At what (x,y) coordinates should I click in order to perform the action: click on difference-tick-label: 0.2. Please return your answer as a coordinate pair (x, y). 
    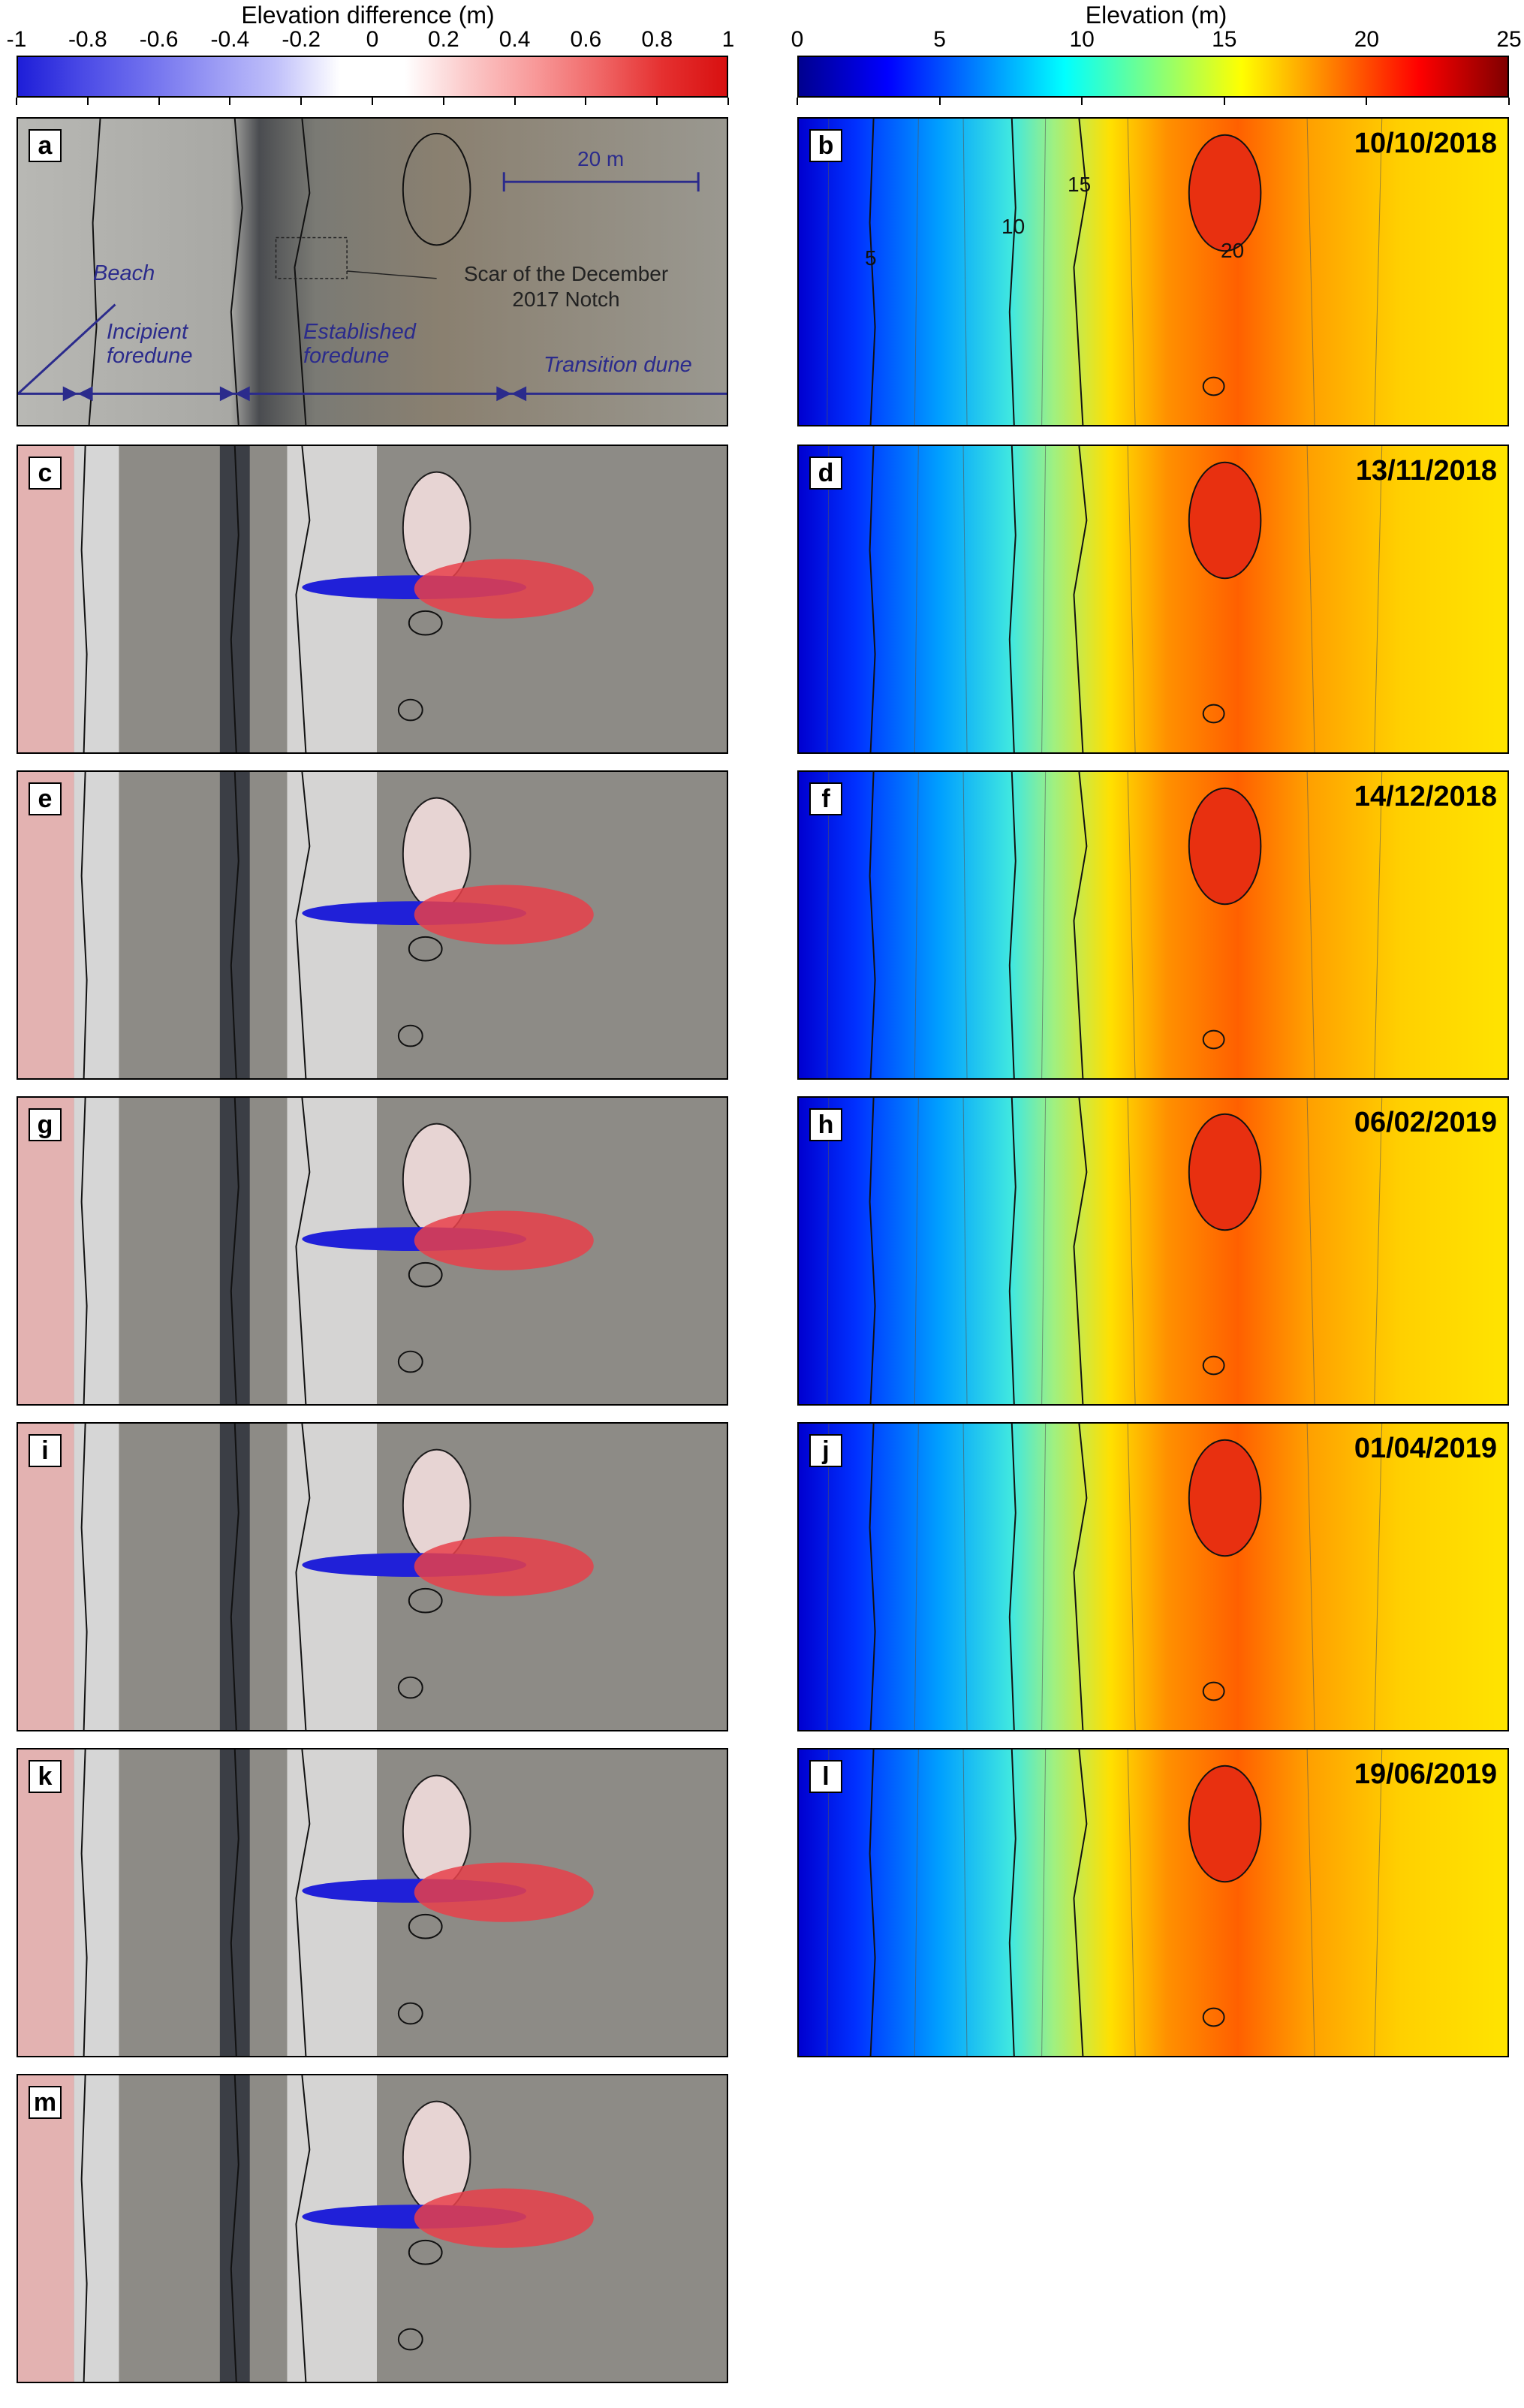
    Looking at the image, I should click on (443, 40).